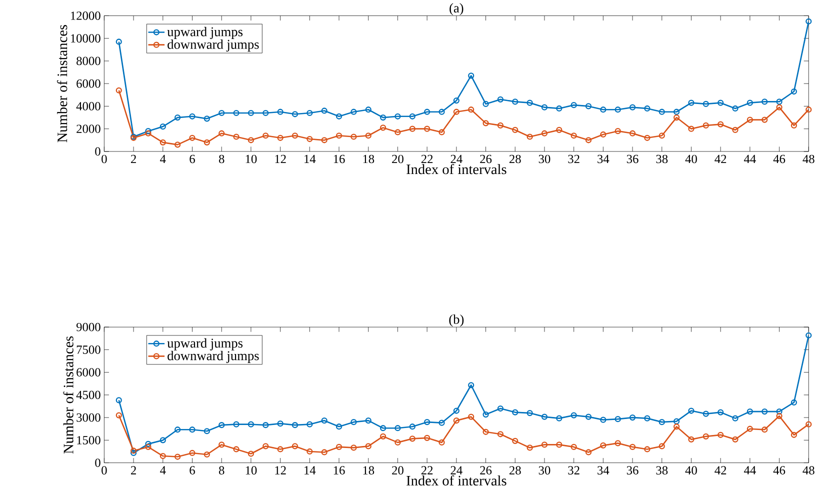  Describe the element at coordinates (88, 350) in the screenshot. I see `y-tick-label: 7500` at that location.